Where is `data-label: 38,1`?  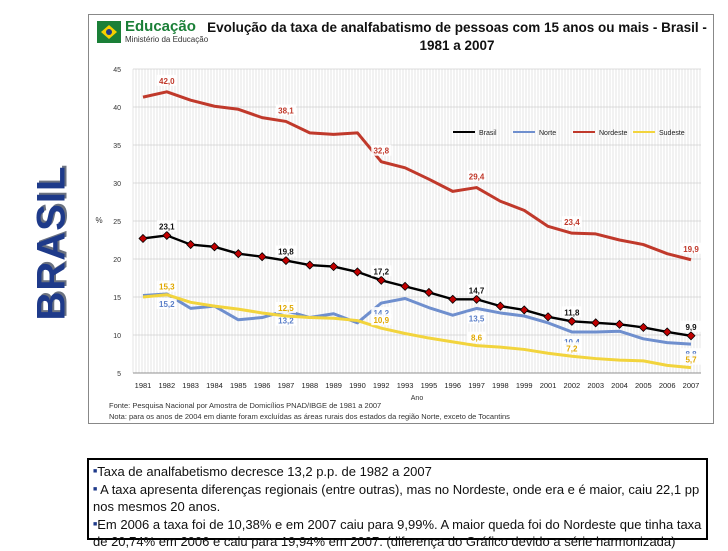 data-label: 38,1 is located at coordinates (286, 110).